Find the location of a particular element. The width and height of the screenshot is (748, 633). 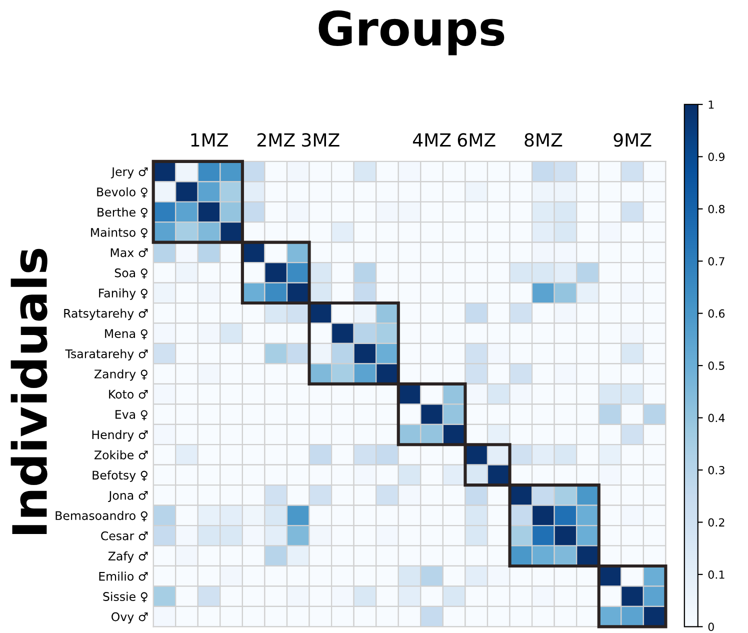

y-tick-label: Mena ♀ is located at coordinates (126, 334).